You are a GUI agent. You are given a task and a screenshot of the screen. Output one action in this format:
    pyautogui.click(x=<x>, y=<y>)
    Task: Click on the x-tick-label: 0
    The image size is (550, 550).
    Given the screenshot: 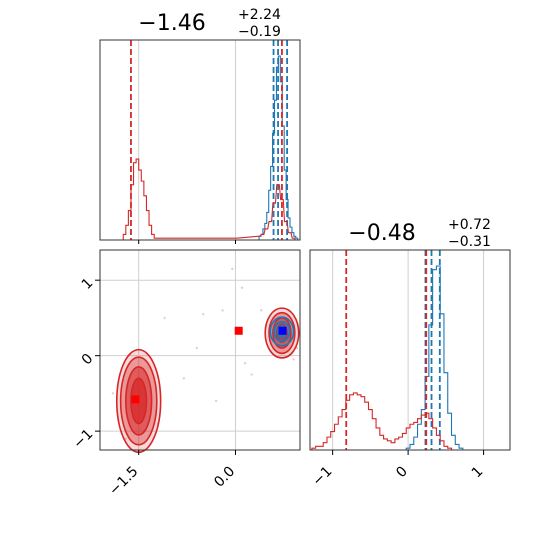 What is the action you would take?
    pyautogui.click(x=402, y=473)
    